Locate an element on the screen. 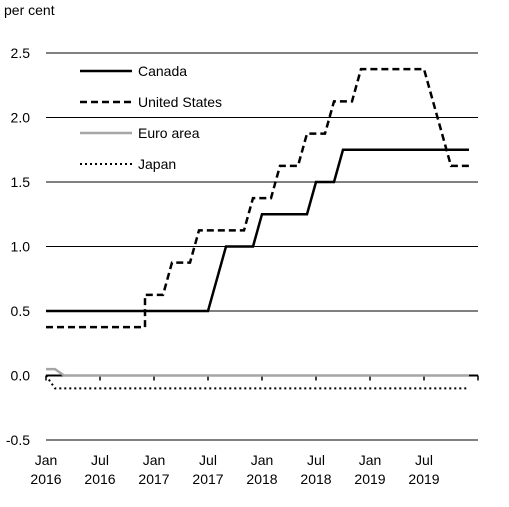  y-axis-ticks: -0.5 0.0 0.5 1.0 1.5 2.0 2.5 is located at coordinates (18, 246).